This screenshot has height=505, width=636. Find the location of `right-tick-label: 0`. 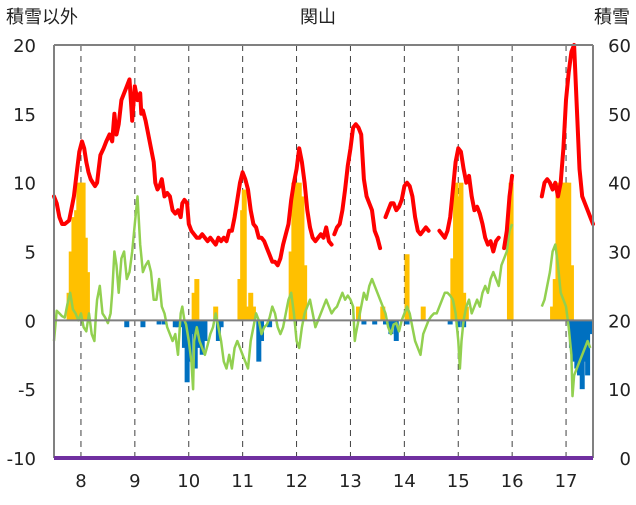

right-tick-label: 0 is located at coordinates (625, 459).